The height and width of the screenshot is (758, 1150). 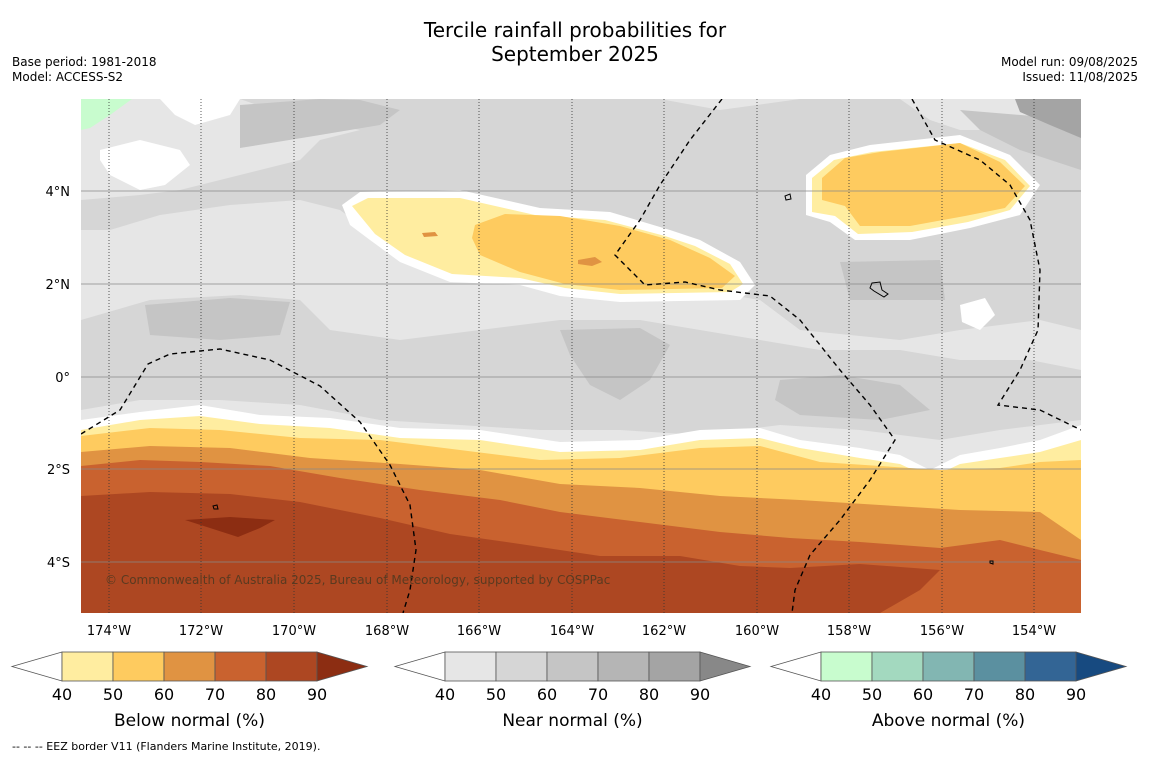 I want to click on below-normal-colorbar-over, so click(x=342, y=666).